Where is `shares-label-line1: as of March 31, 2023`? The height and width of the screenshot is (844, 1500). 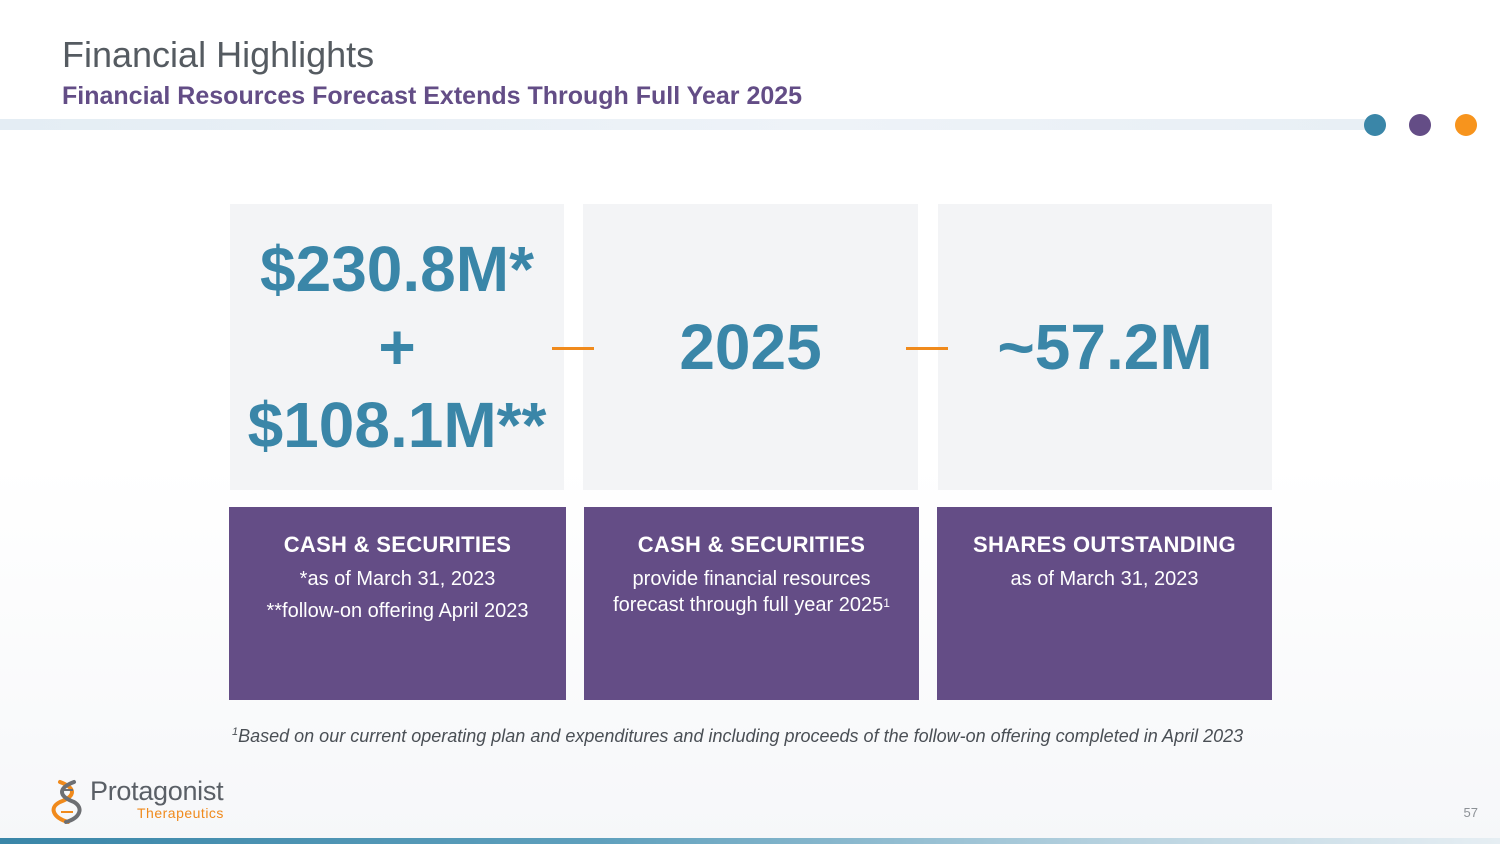 shares-label-line1: as of March 31, 2023 is located at coordinates (1104, 579).